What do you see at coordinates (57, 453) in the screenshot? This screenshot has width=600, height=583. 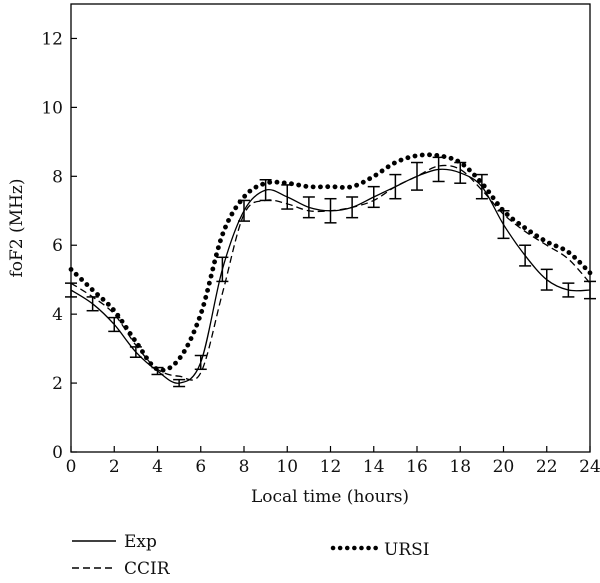 I see `y-tick-label: 0` at bounding box center [57, 453].